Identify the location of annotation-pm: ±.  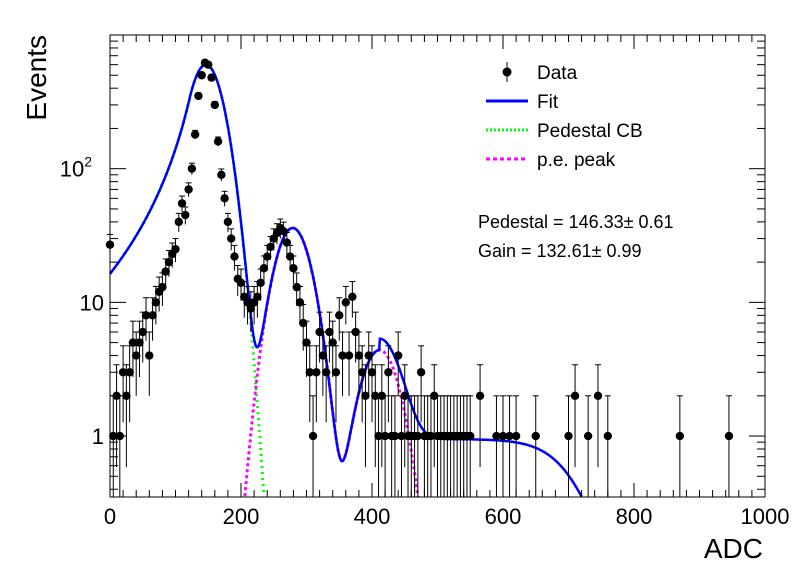
(599, 251).